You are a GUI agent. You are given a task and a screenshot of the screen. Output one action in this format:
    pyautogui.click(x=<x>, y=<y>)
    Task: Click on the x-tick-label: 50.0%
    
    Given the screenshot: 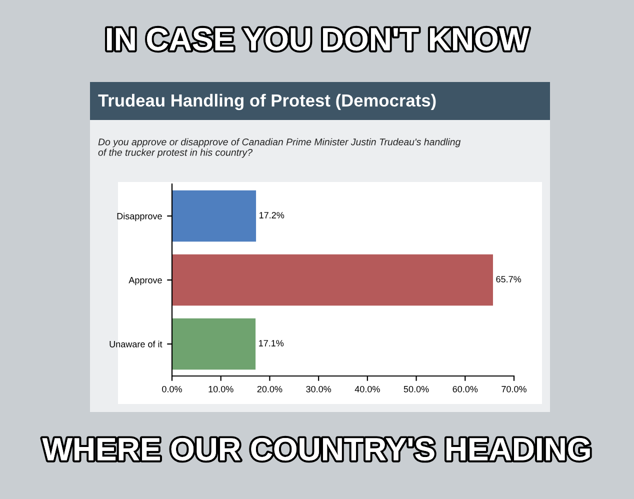 What is the action you would take?
    pyautogui.click(x=416, y=389)
    